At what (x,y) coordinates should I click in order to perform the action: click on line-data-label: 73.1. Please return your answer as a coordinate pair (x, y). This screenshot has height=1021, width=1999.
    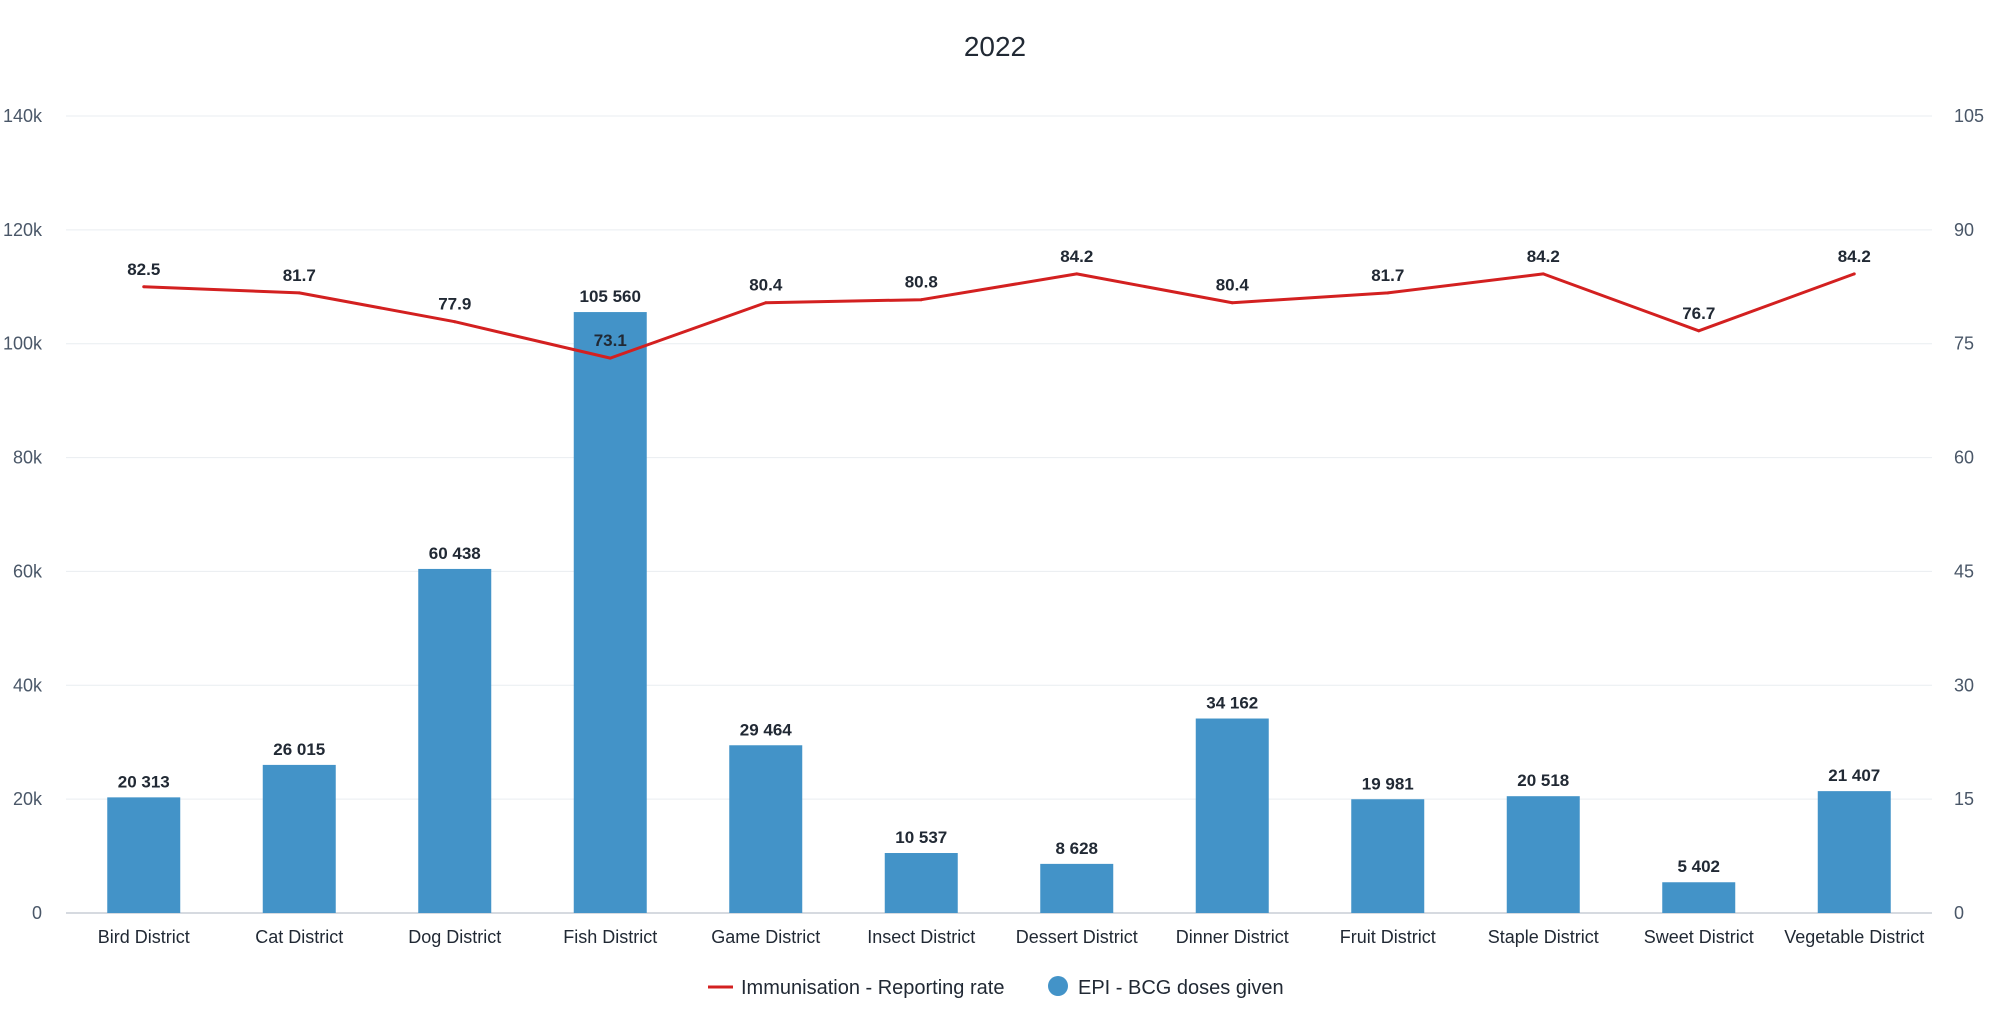
    Looking at the image, I should click on (610, 340).